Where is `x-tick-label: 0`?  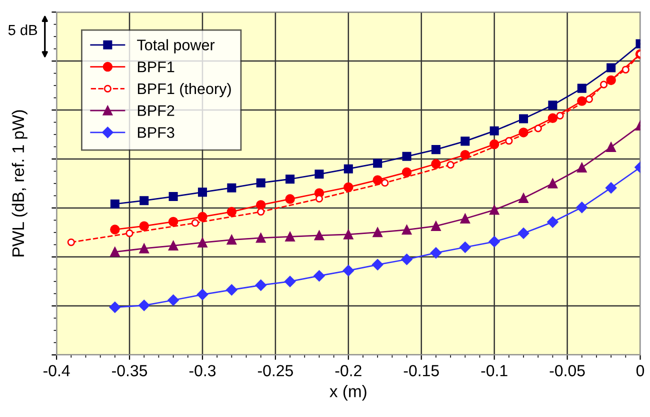
x-tick-label: 0 is located at coordinates (640, 370).